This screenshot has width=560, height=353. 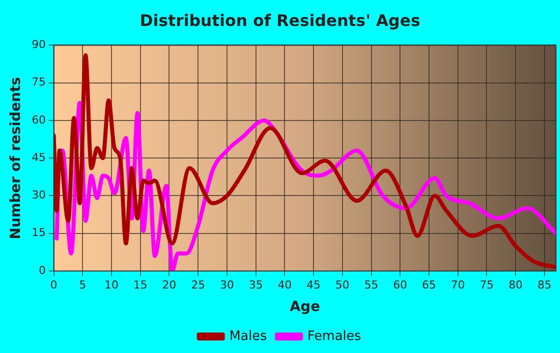 I want to click on x-tick-label: 15, so click(x=140, y=285).